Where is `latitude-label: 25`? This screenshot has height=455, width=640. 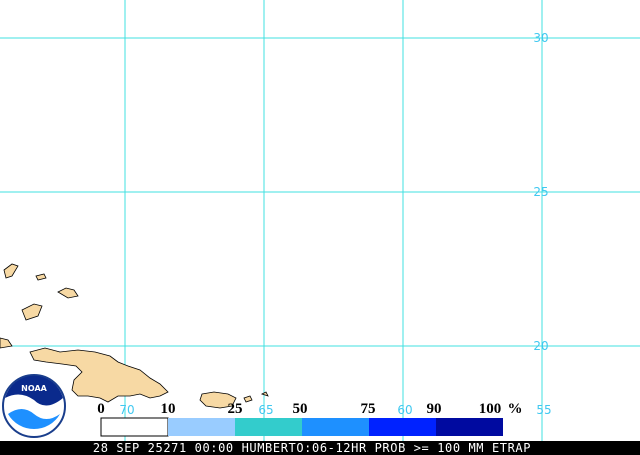
latitude-label: 25 is located at coordinates (540, 192).